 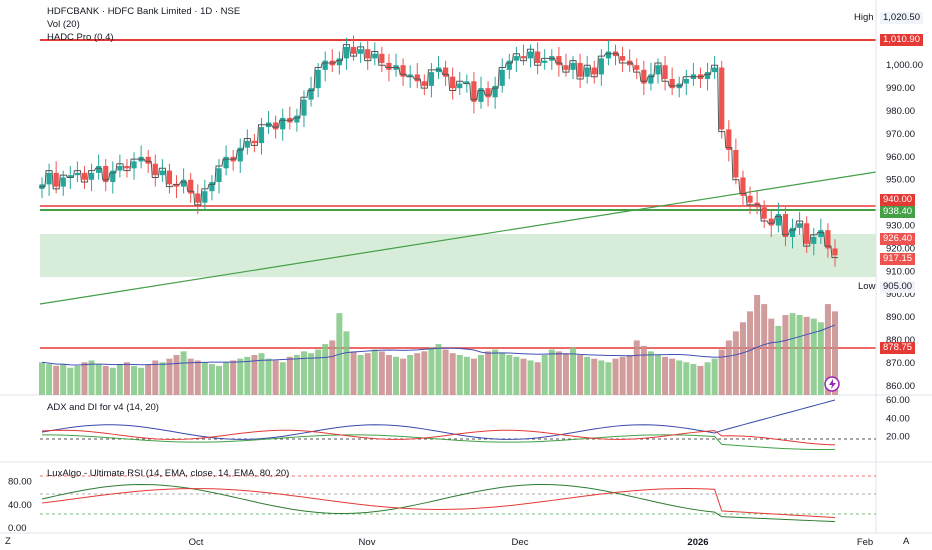 I want to click on tag-938: 938.40, so click(x=898, y=212).